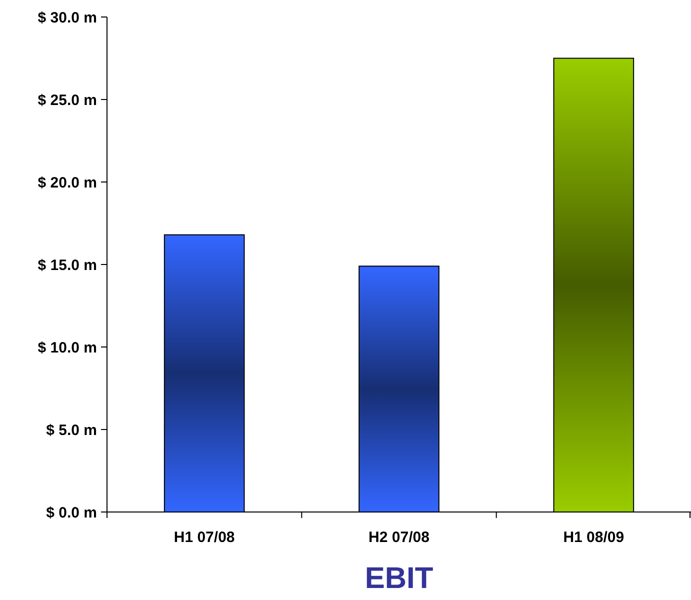  What do you see at coordinates (71, 513) in the screenshot?
I see `y-tick-label: $ 0.0 m` at bounding box center [71, 513].